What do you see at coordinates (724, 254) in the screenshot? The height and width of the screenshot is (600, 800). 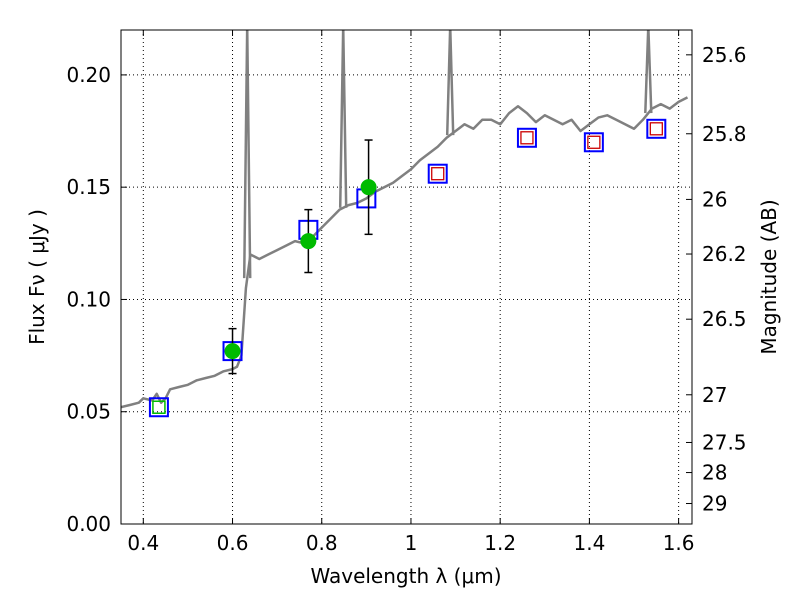 I see `y2-tick-label: 26.2` at bounding box center [724, 254].